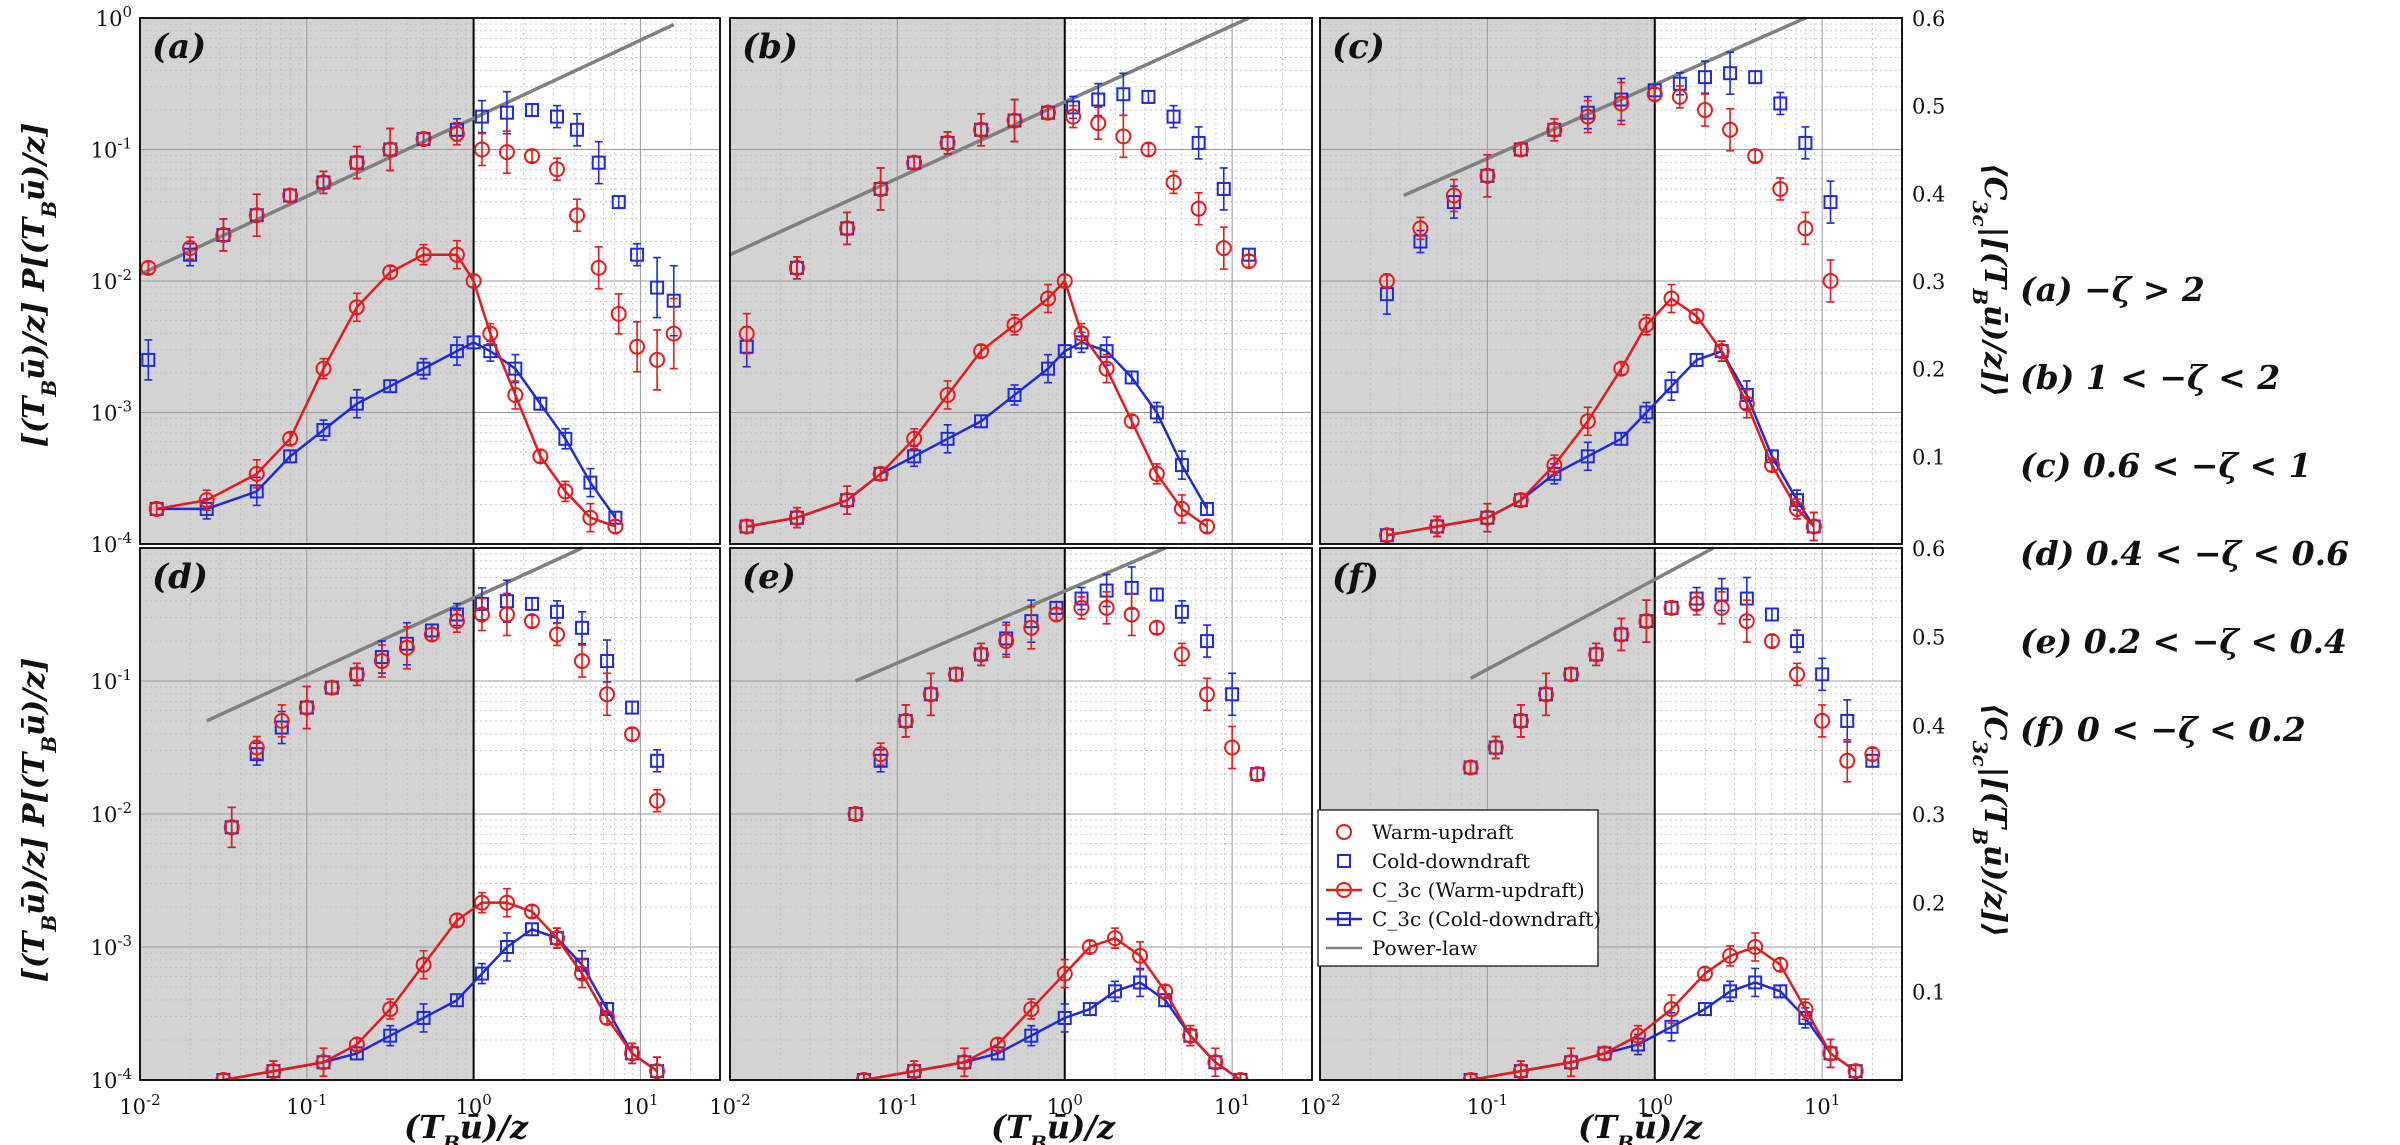 This screenshot has height=1145, width=2400. What do you see at coordinates (1053, 1126) in the screenshot?
I see `x-axis-label-2: (TBū)/z` at bounding box center [1053, 1126].